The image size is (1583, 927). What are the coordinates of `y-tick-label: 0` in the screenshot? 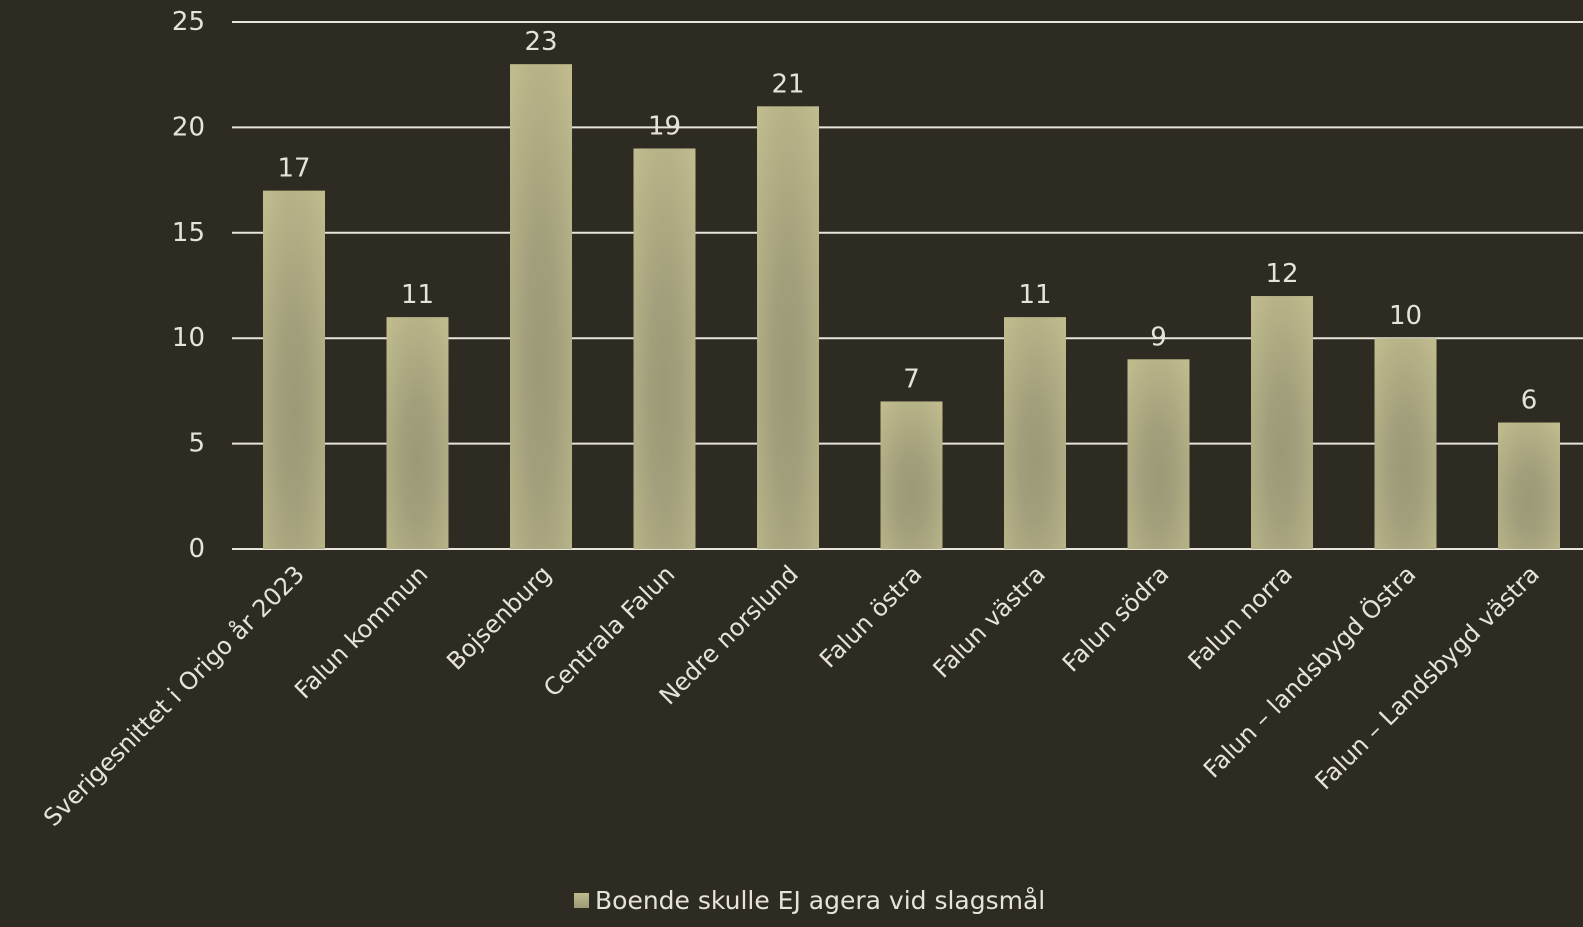 It's located at (196, 549).